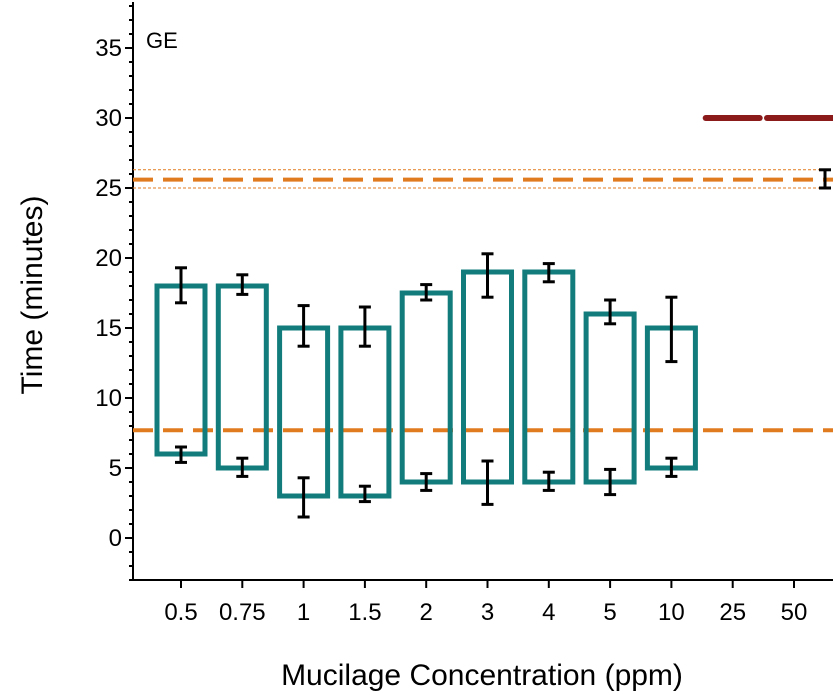 This screenshot has width=833, height=696. What do you see at coordinates (794, 612) in the screenshot?
I see `x-tick-label: 50` at bounding box center [794, 612].